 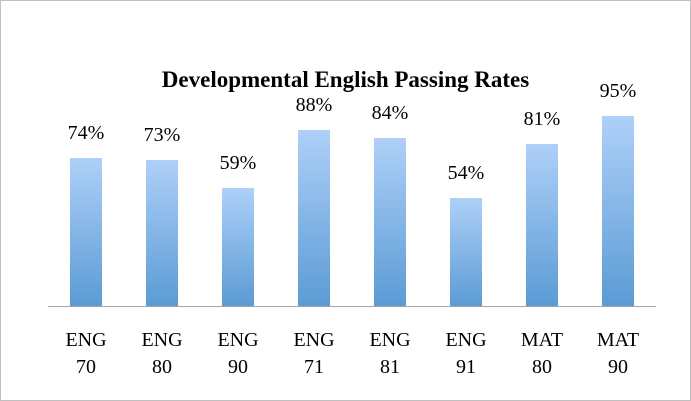 I want to click on data-label: 84%, so click(x=390, y=113).